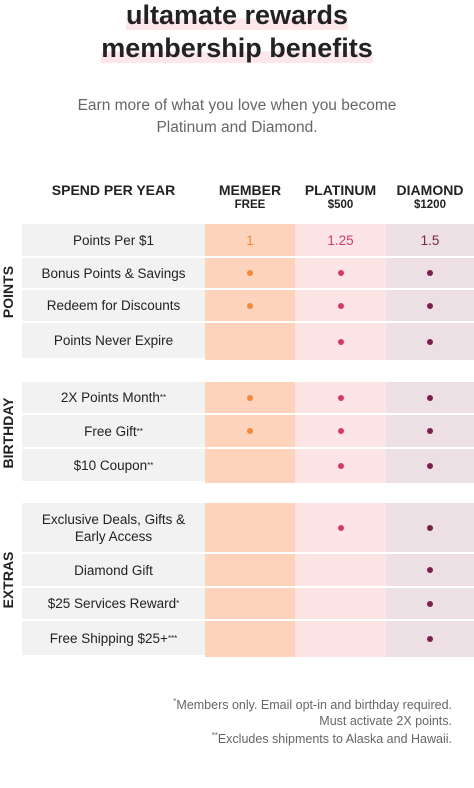 The width and height of the screenshot is (474, 788). I want to click on column-header: SPEND PER YEAR, so click(113, 190).